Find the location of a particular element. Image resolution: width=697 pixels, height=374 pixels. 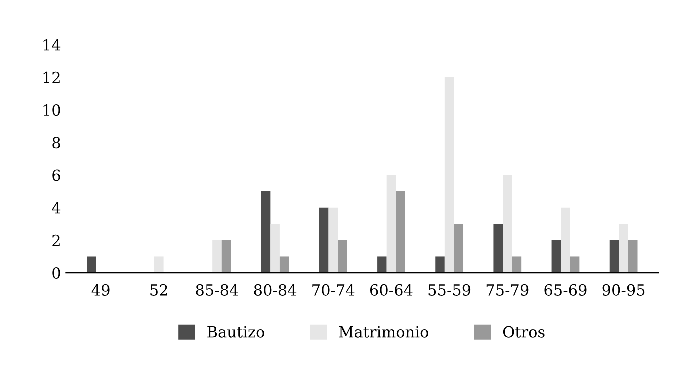

y-tick-label: 10 is located at coordinates (52, 110).